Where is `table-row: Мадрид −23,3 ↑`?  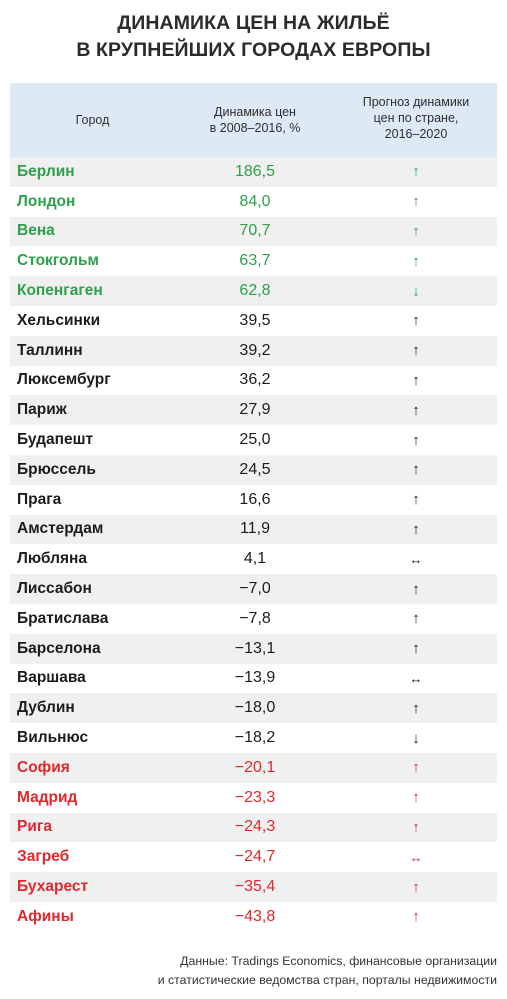
table-row: Мадрид −23,3 ↑ is located at coordinates (253, 797).